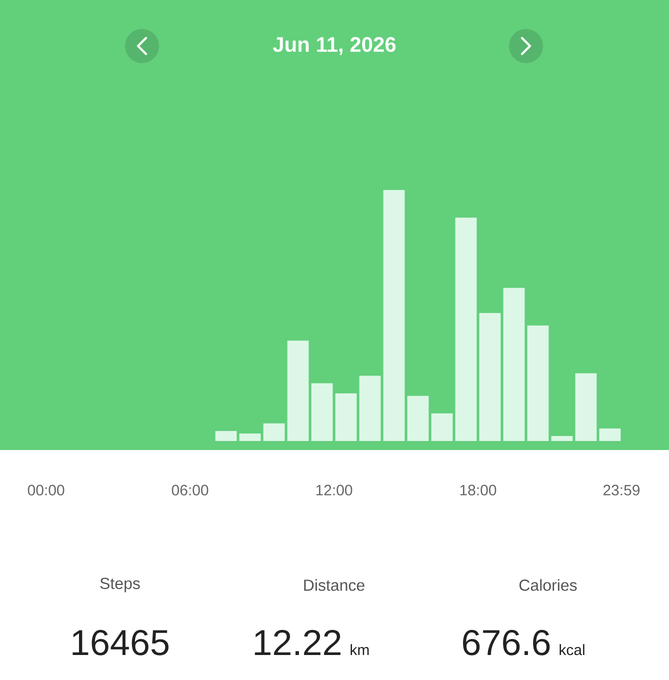 The image size is (669, 680). What do you see at coordinates (190, 490) in the screenshot?
I see `x-tick-label: 06:00` at bounding box center [190, 490].